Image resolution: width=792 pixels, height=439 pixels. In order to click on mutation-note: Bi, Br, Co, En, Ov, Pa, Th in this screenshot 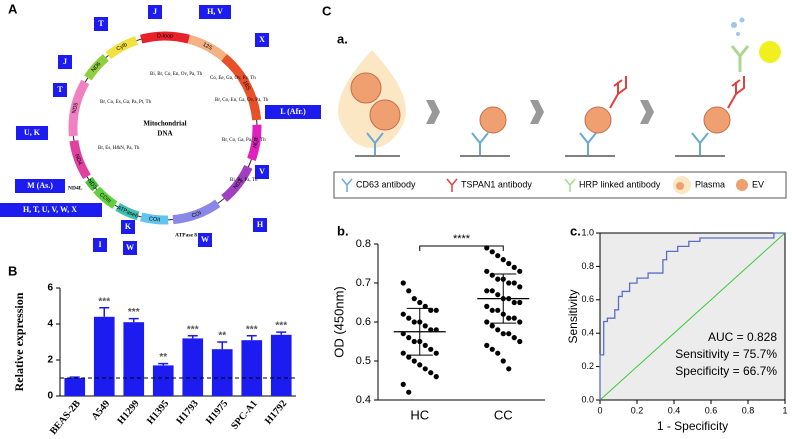, I will do `click(176, 74)`.